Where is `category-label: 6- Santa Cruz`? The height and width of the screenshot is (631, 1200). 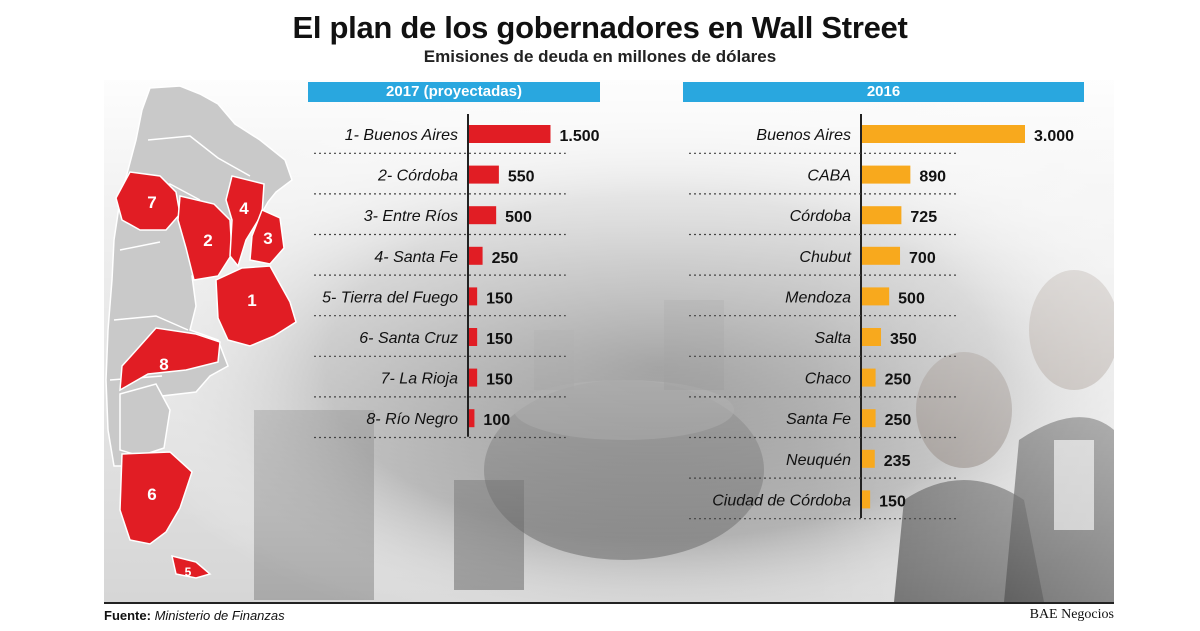
category-label: 6- Santa Cruz is located at coordinates (408, 338).